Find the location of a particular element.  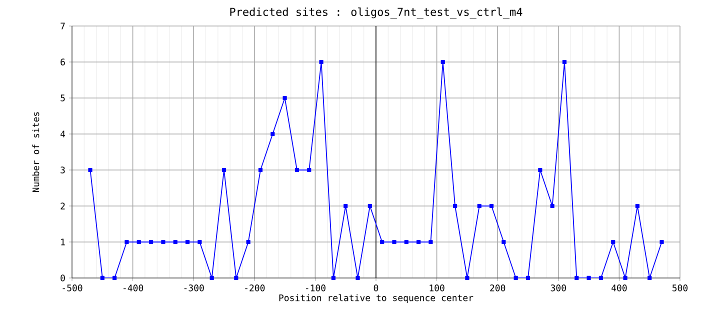

y-tick-label: 0 is located at coordinates (62, 278).